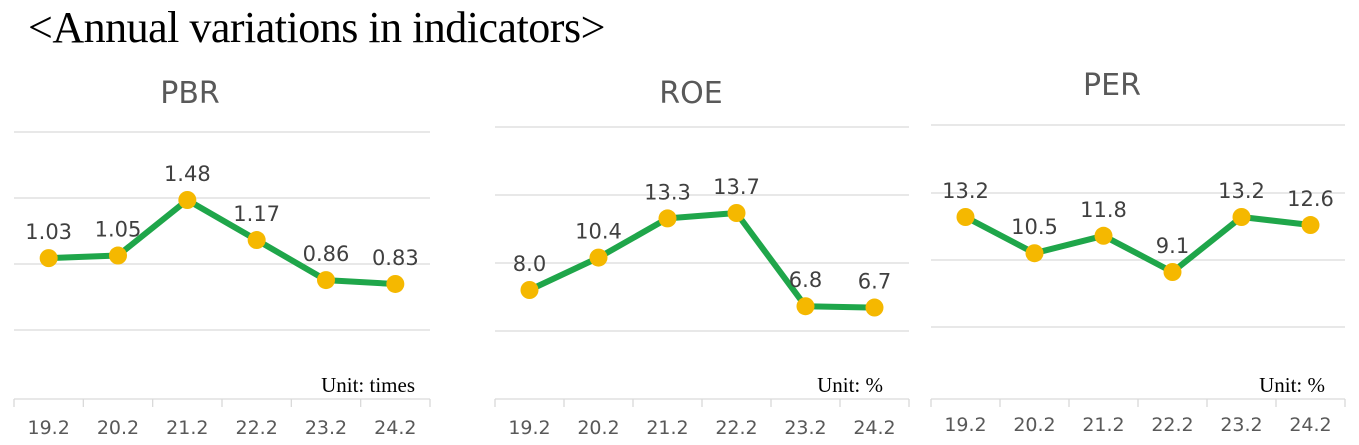 This screenshot has height=445, width=1359. I want to click on data-label: 8.0, so click(529, 264).